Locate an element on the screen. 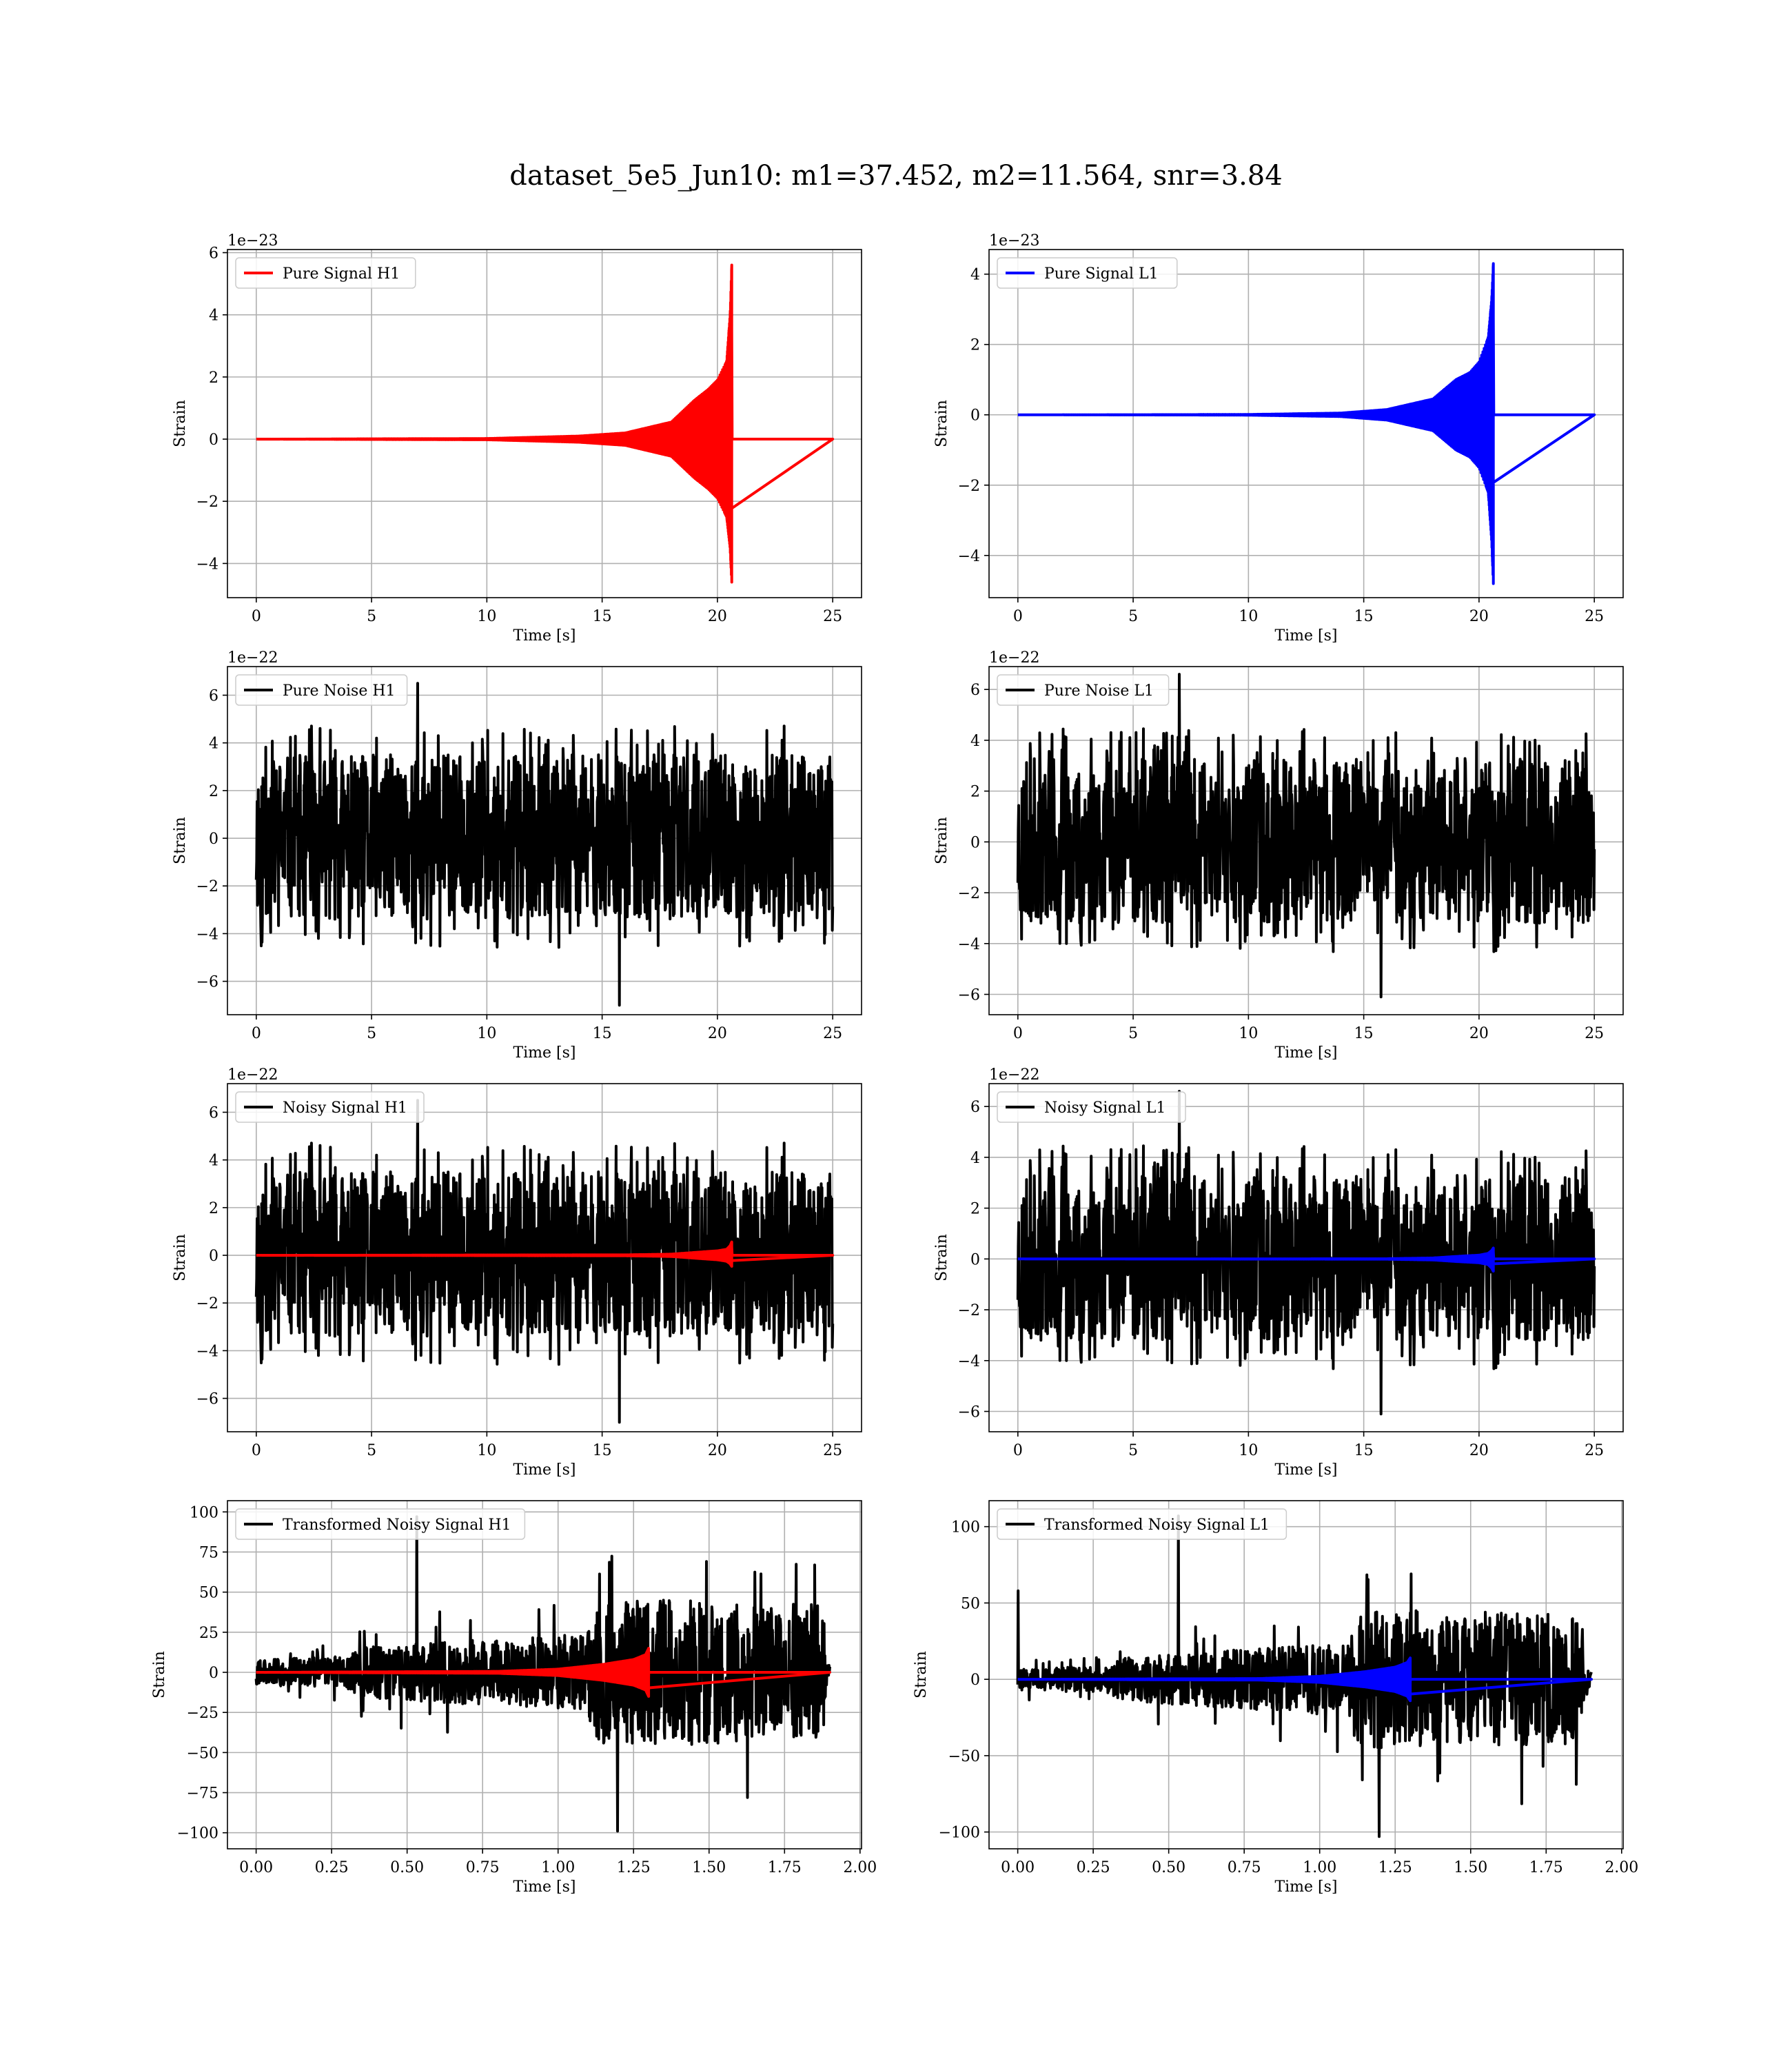 The width and height of the screenshot is (1792, 2068). series-line-l1-signal is located at coordinates (1306, 423).